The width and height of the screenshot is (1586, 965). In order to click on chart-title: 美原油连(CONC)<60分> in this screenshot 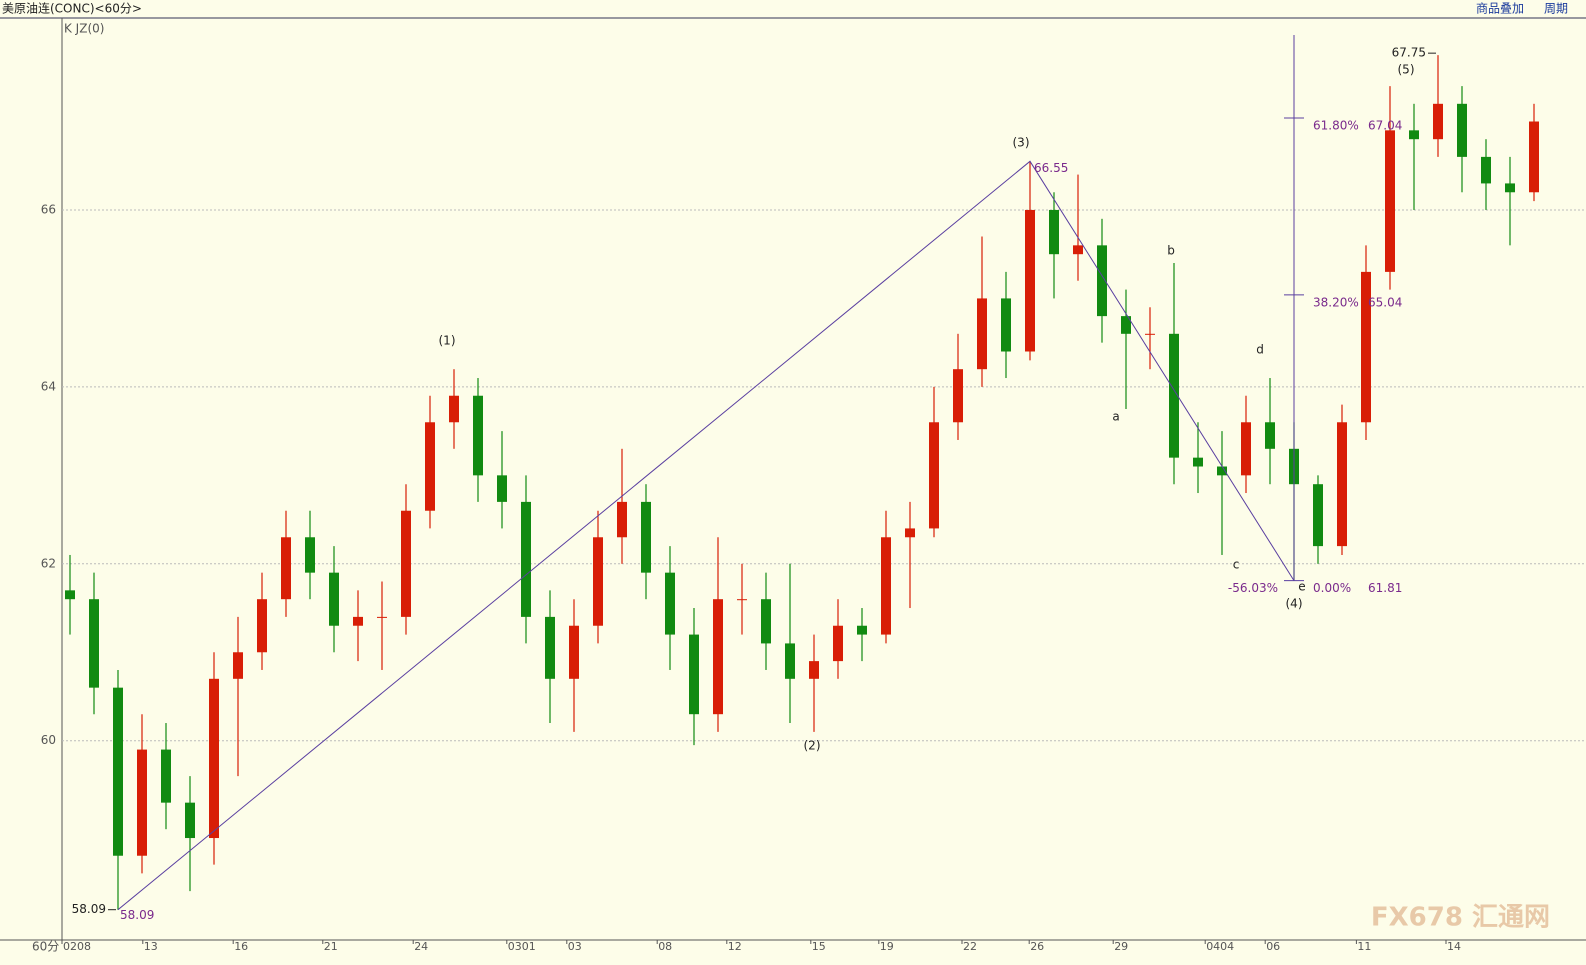, I will do `click(72, 8)`.